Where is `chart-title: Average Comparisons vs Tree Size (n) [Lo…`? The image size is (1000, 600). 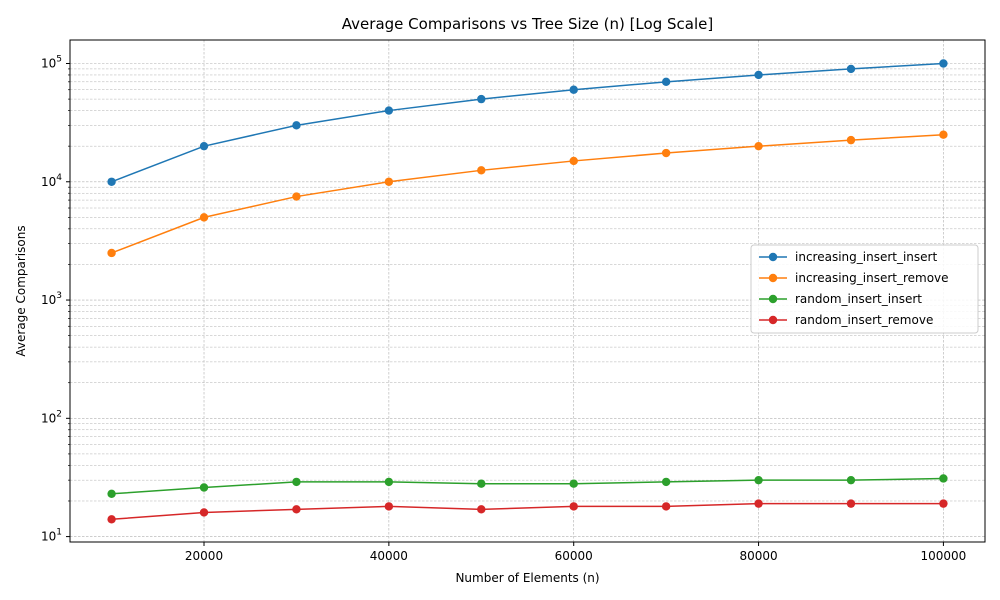 chart-title: Average Comparisons vs Tree Size (n) [Lo… is located at coordinates (527, 24).